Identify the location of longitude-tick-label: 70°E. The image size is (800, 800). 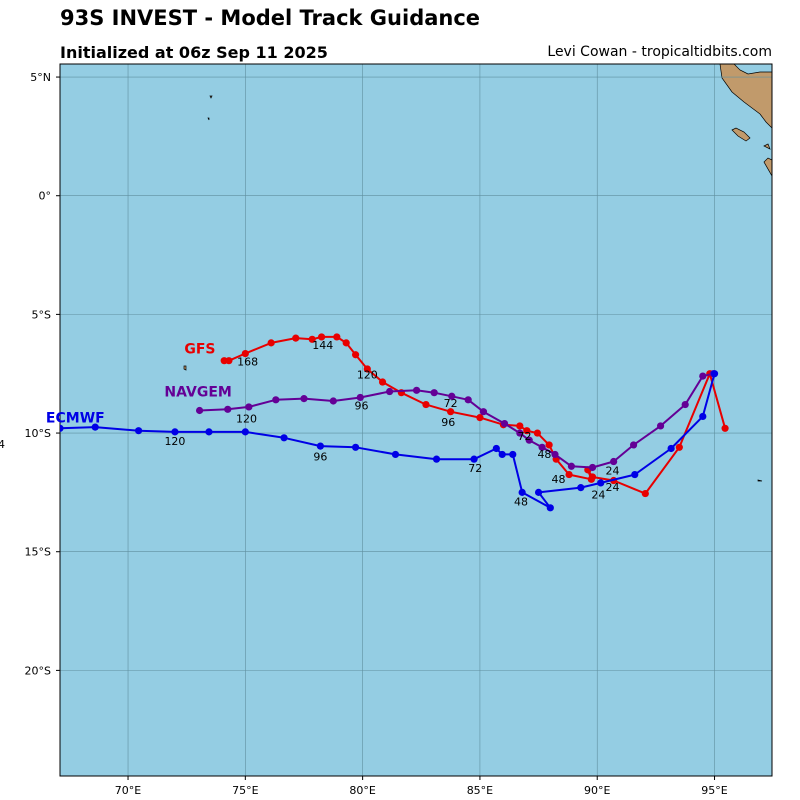
(128, 790).